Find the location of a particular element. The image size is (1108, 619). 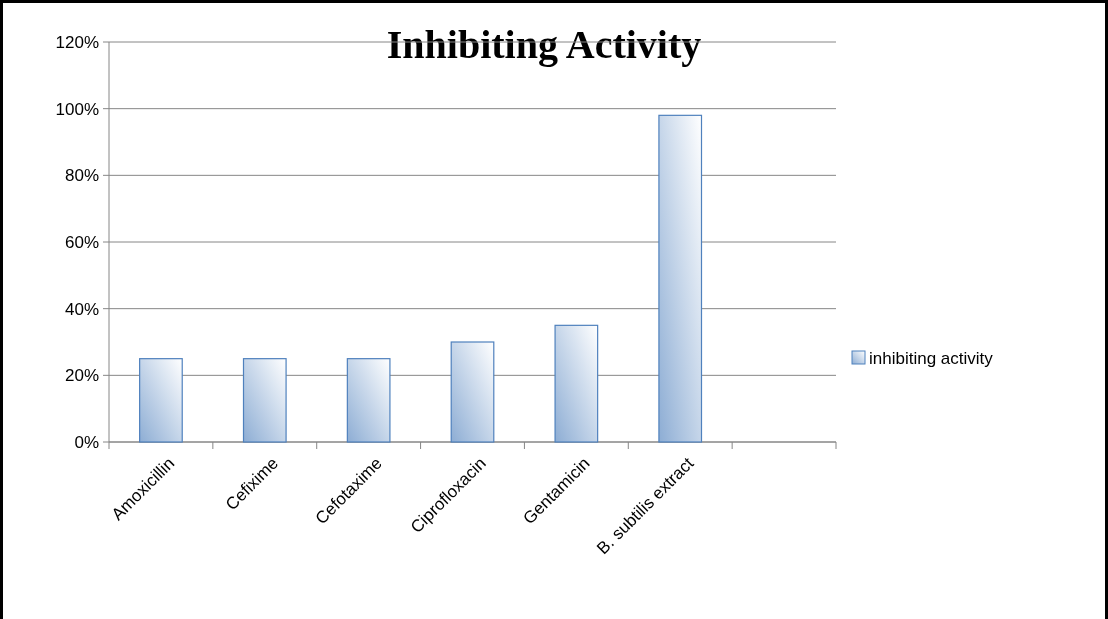

y-tick-label: 60% is located at coordinates (81, 242).